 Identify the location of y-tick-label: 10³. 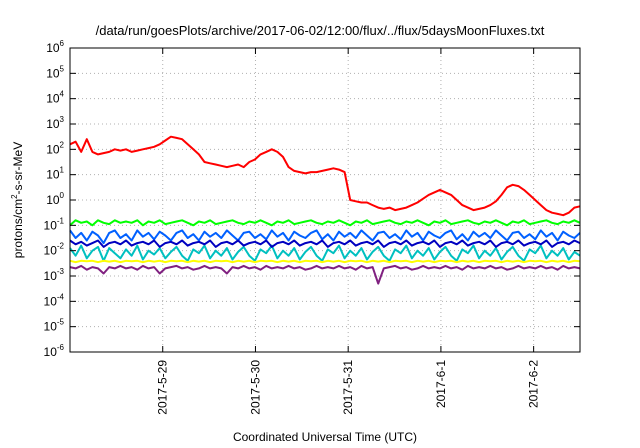
(55, 123).